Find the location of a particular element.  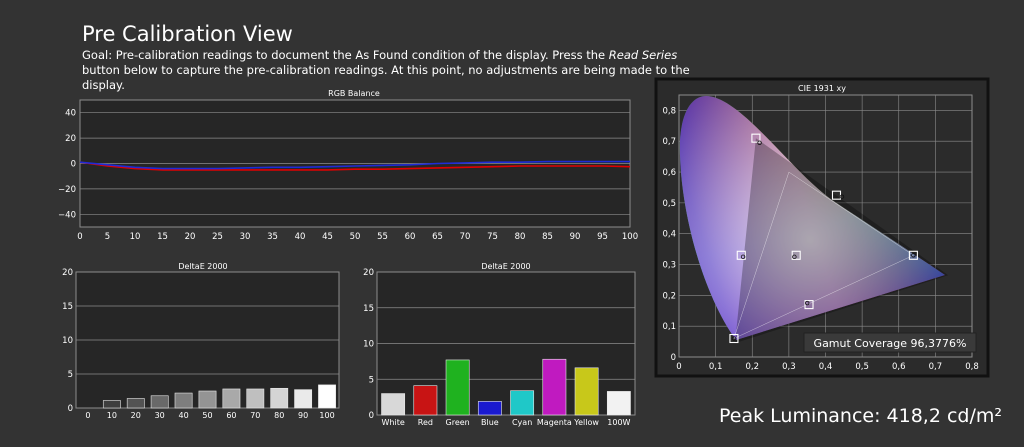

rgb-x-tick: 100 is located at coordinates (630, 237).